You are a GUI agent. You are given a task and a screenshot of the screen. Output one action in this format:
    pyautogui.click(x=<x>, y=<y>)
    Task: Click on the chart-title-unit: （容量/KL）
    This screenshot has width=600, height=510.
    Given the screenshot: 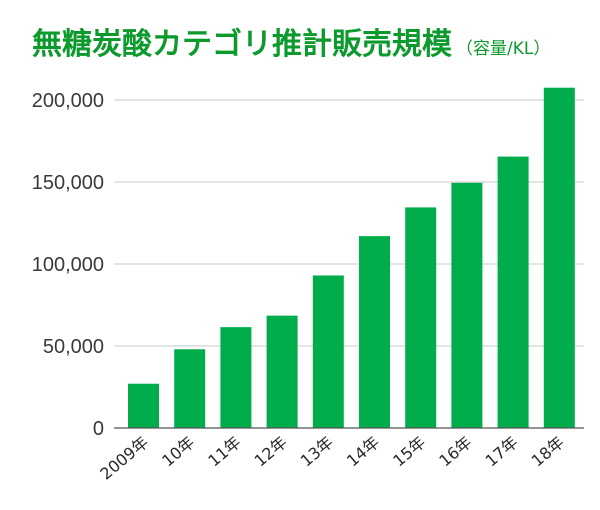 What is the action you would take?
    pyautogui.click(x=503, y=49)
    